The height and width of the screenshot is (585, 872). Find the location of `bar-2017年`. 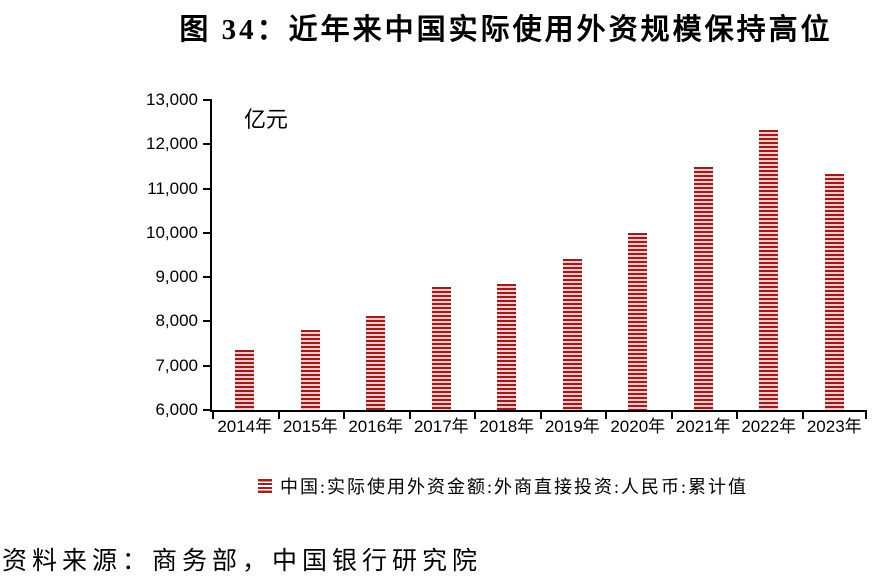

bar-2017年 is located at coordinates (441, 348).